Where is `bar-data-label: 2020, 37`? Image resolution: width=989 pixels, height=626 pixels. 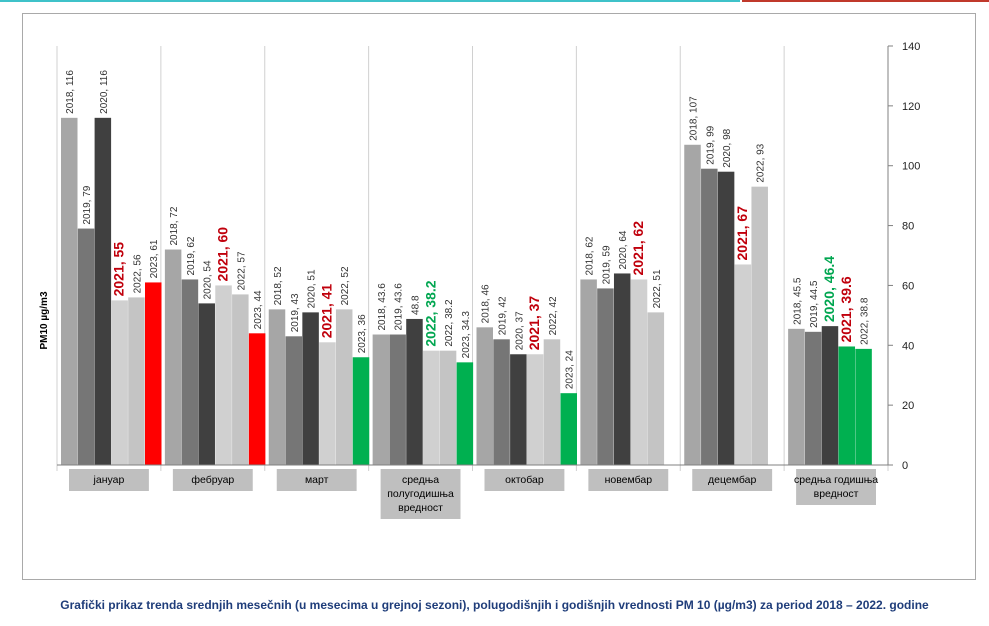
bar-data-label: 2020, 37 is located at coordinates (519, 330).